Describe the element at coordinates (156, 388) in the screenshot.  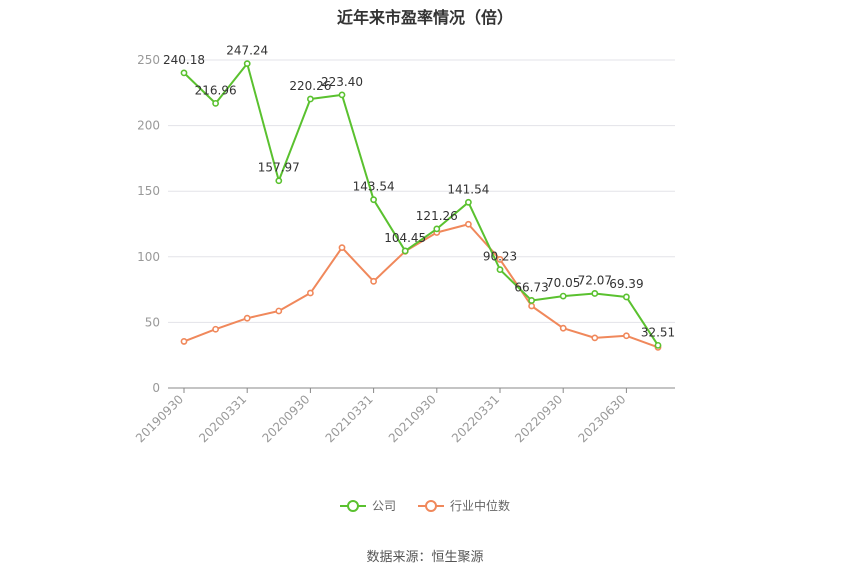
I see `y-tick-label-0: 0` at that location.